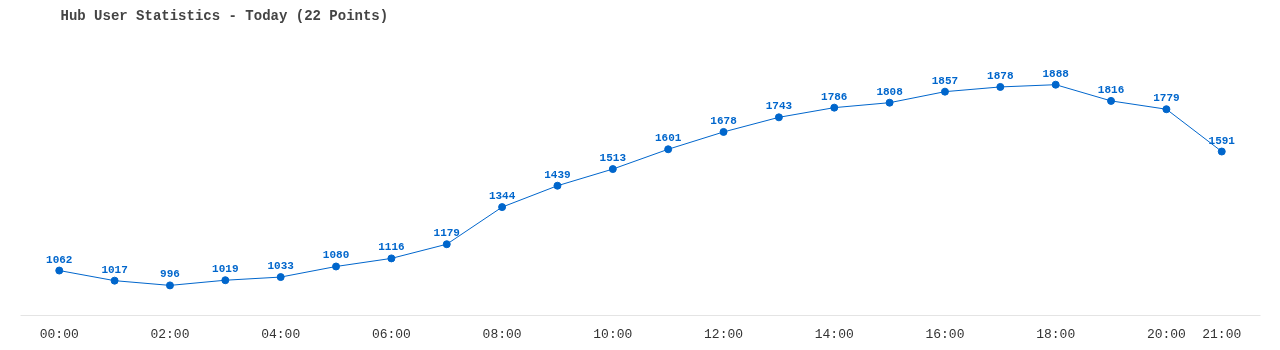 Image resolution: width=1280 pixels, height=350 pixels. What do you see at coordinates (1166, 334) in the screenshot?
I see `x-tick-label: 20:00` at bounding box center [1166, 334].